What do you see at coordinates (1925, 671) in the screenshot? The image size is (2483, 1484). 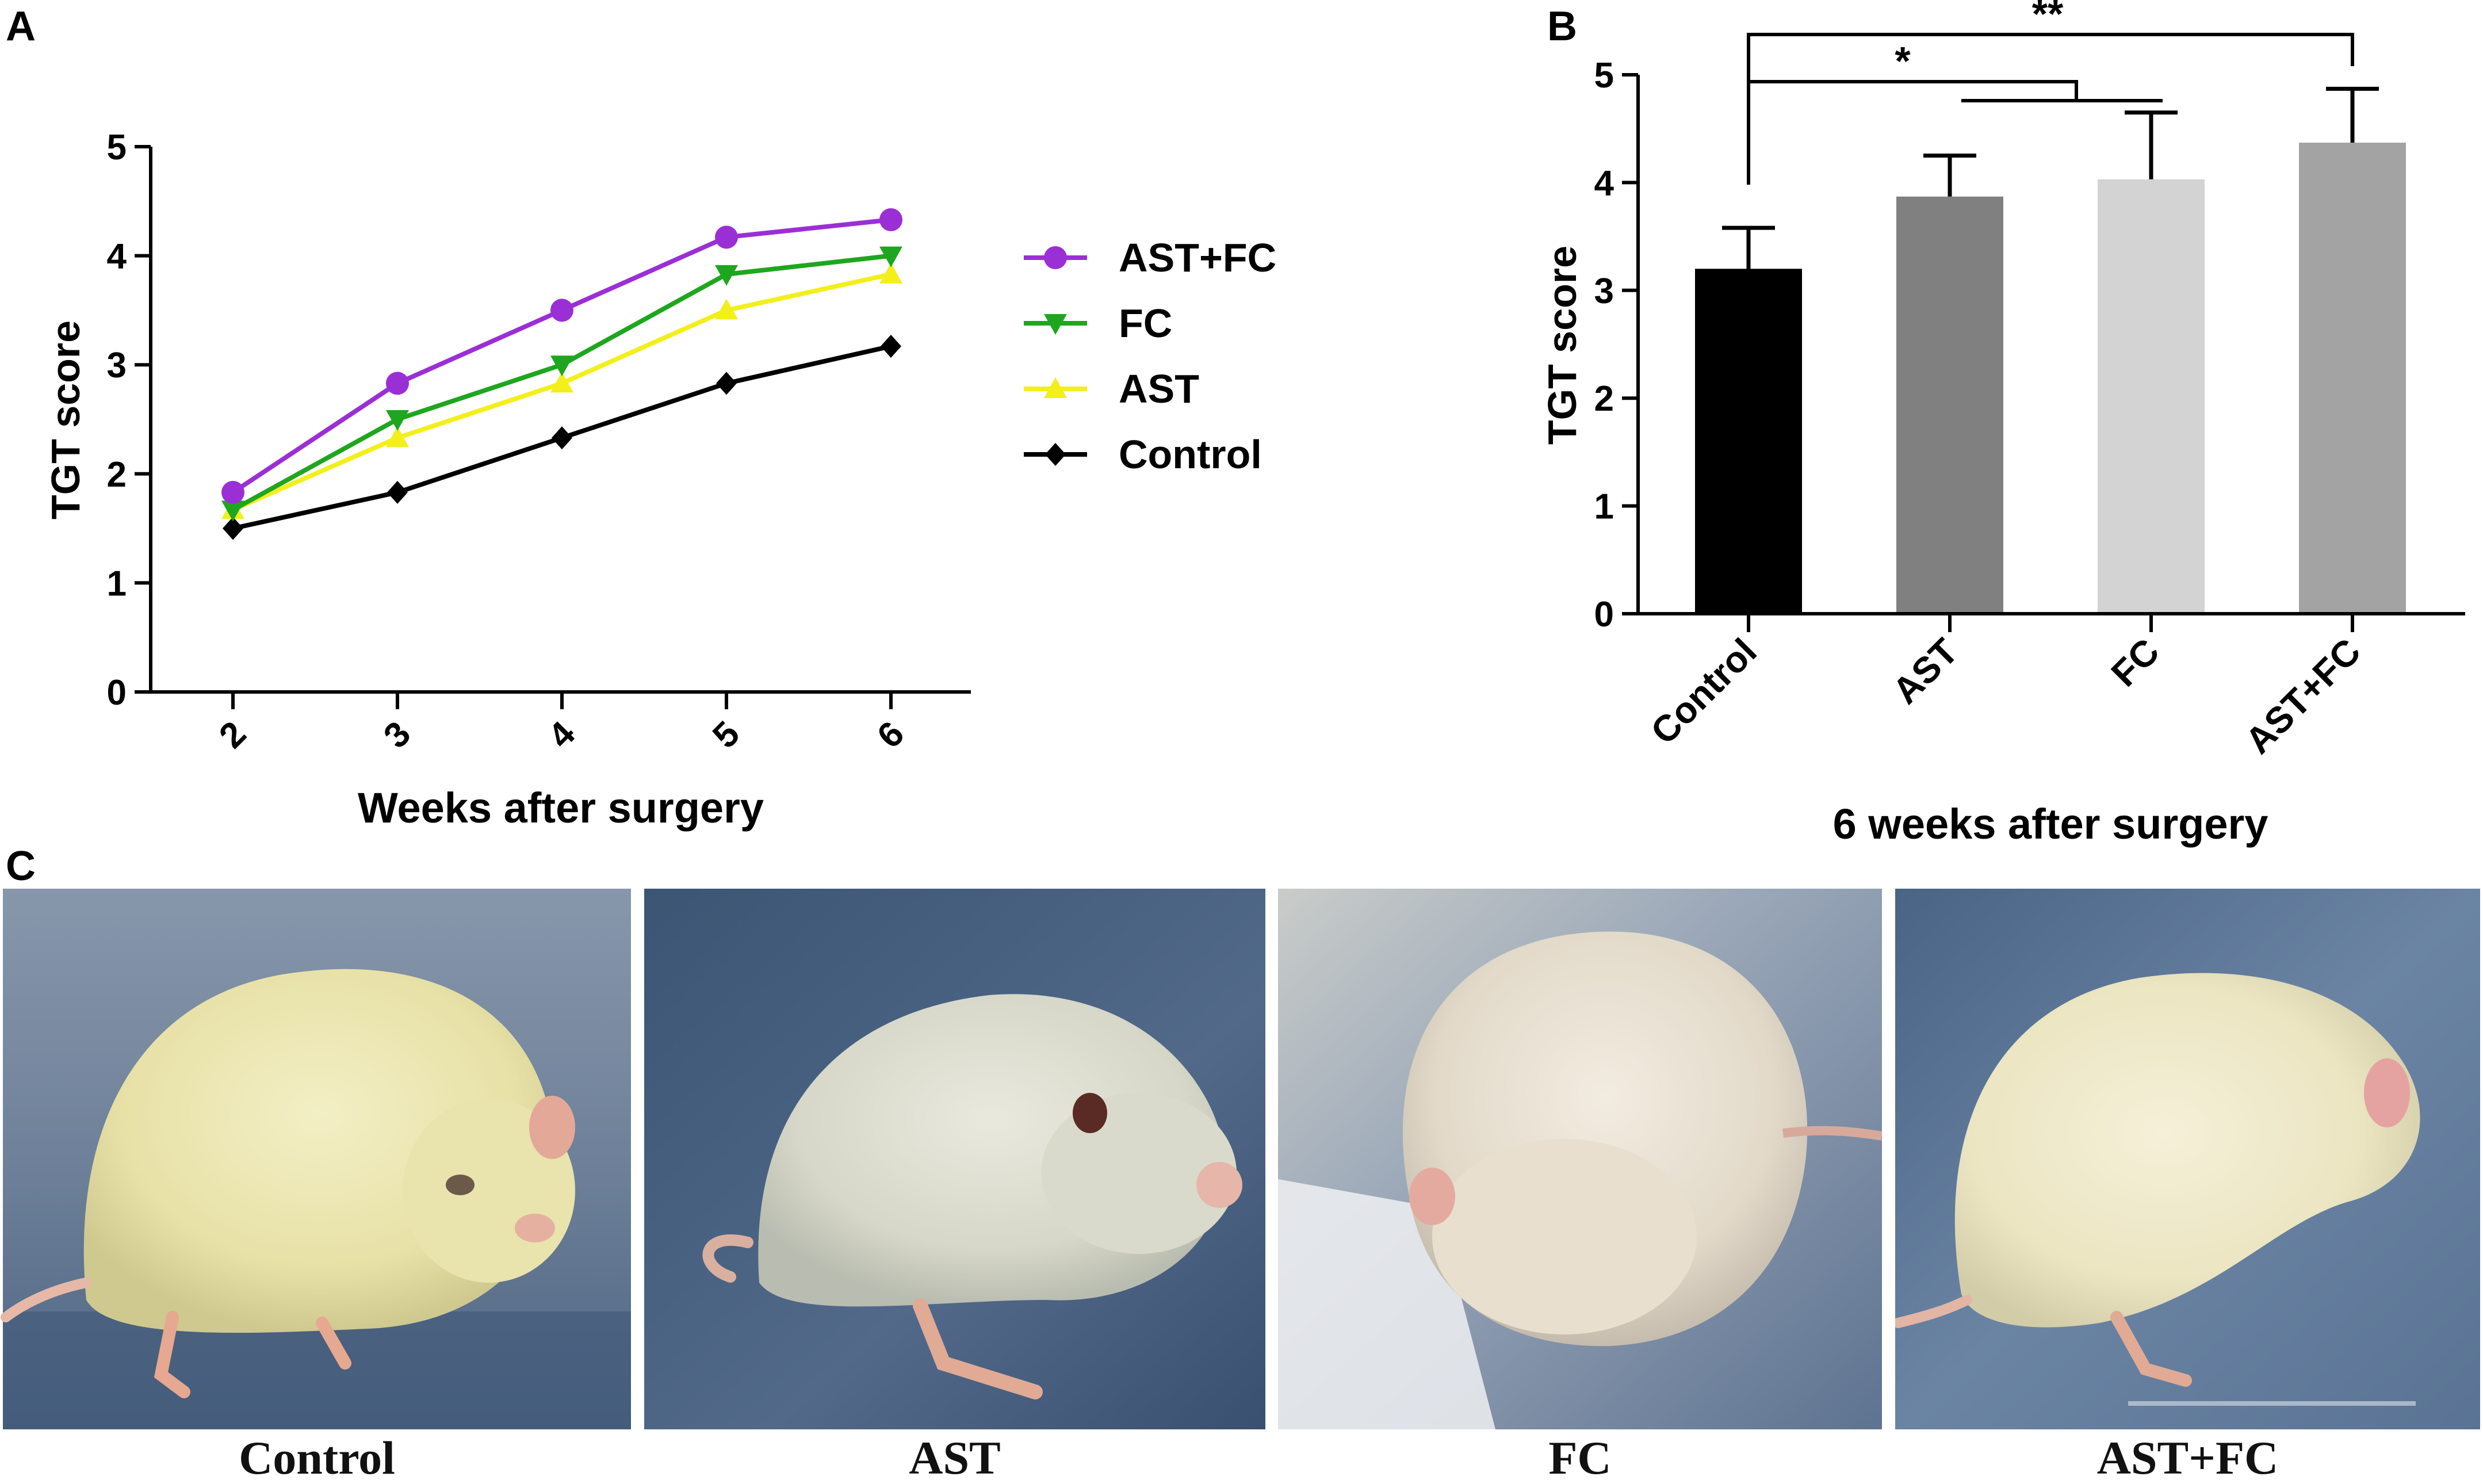 I see `x-tick-label: AST` at bounding box center [1925, 671].